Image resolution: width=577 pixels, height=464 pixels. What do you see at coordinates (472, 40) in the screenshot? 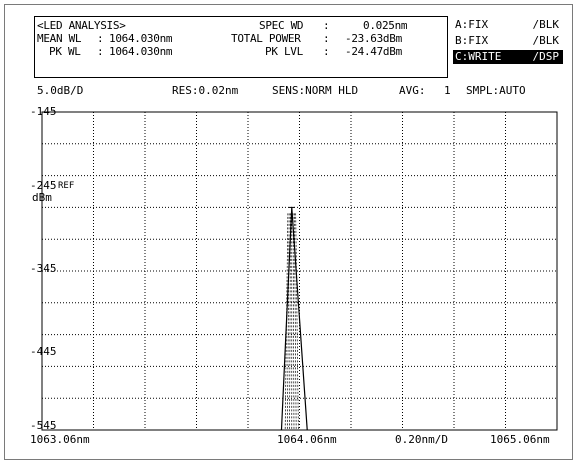
I see `trace-b-name: B:FIX` at bounding box center [472, 40].